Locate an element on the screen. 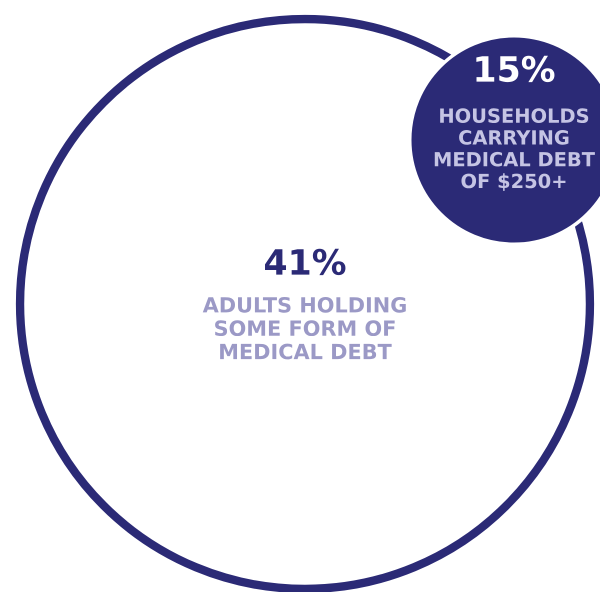 This screenshot has width=600, height=592. category-label: HOUSEHOLDS CARRYING MEDICAL DEBT OF $250+ is located at coordinates (514, 149).